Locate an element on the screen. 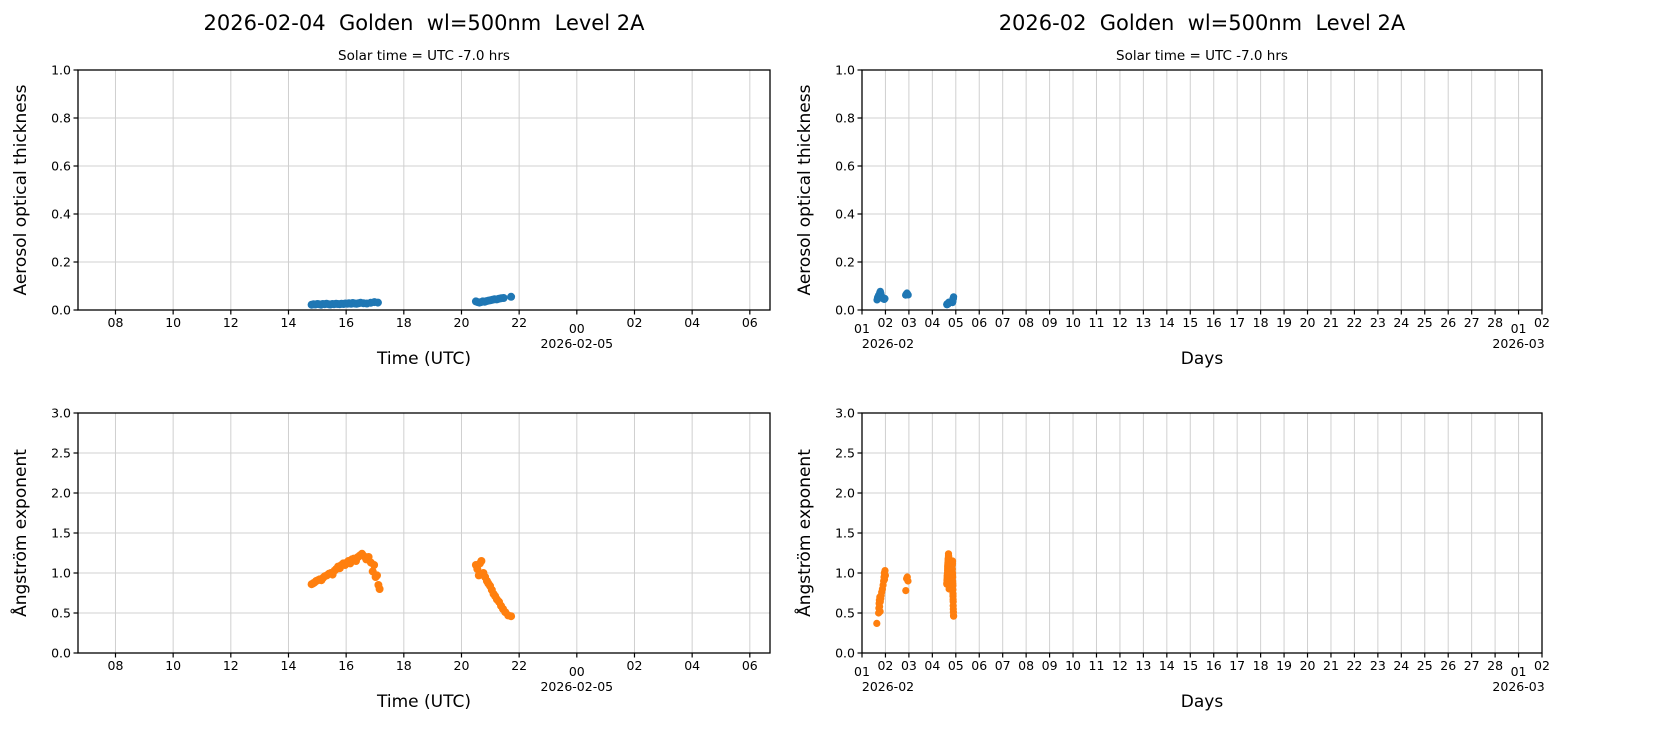 This screenshot has width=1654, height=741. y-tick-label: 0.8 is located at coordinates (61, 118).